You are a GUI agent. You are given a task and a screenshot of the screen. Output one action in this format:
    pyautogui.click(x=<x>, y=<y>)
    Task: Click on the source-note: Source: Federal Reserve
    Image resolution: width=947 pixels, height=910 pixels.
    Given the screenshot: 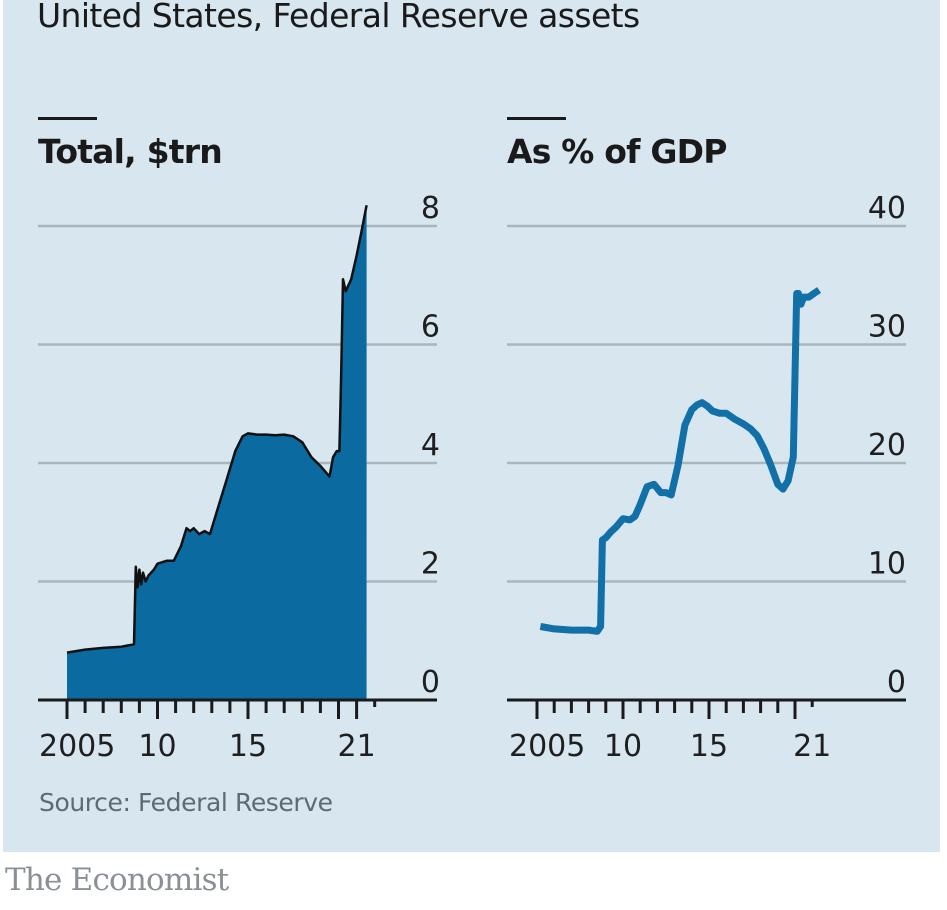 What is the action you would take?
    pyautogui.click(x=186, y=802)
    